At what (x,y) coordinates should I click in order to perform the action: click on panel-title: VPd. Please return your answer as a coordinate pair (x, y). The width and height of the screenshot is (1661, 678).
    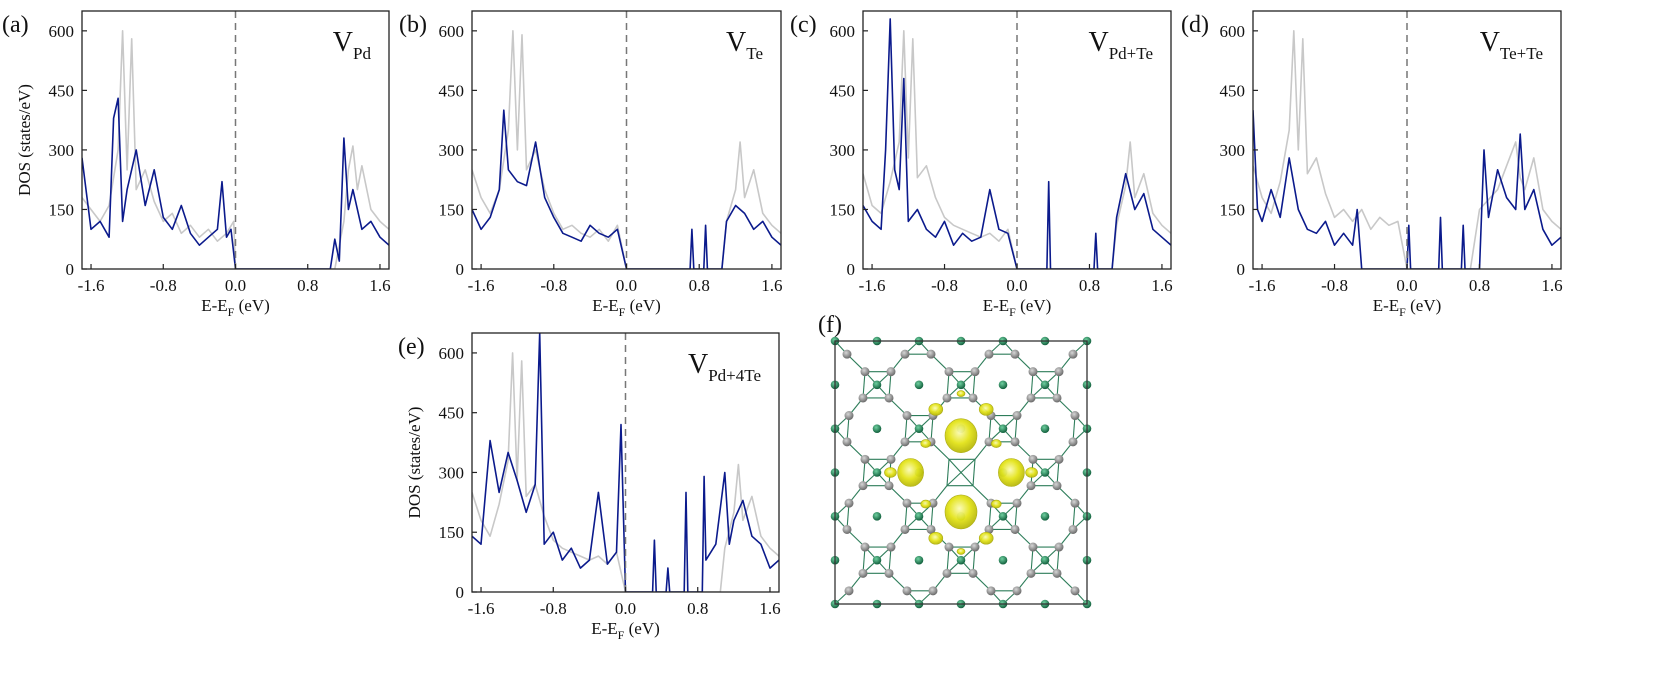
    Looking at the image, I should click on (352, 45).